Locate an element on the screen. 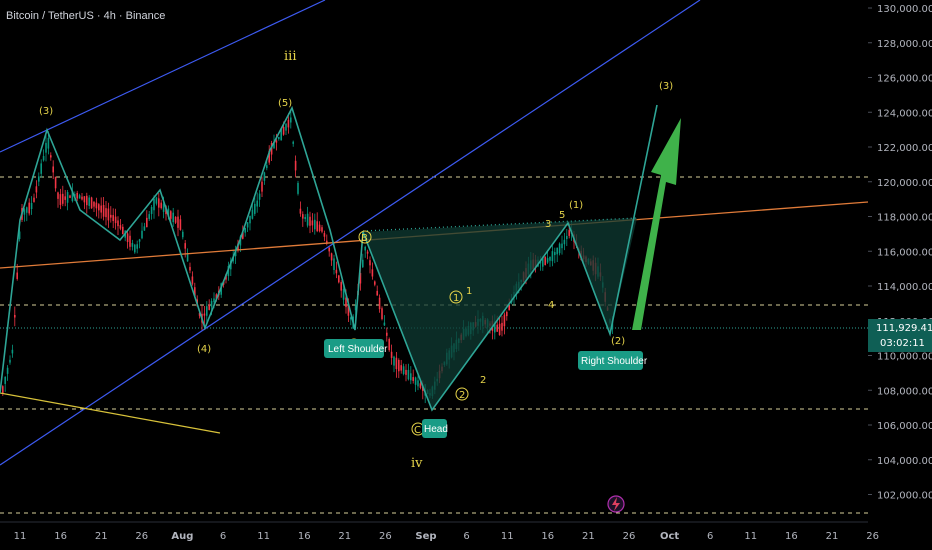 Image resolution: width=932 pixels, height=550 pixels. lightning-bolt-icon is located at coordinates (616, 504).